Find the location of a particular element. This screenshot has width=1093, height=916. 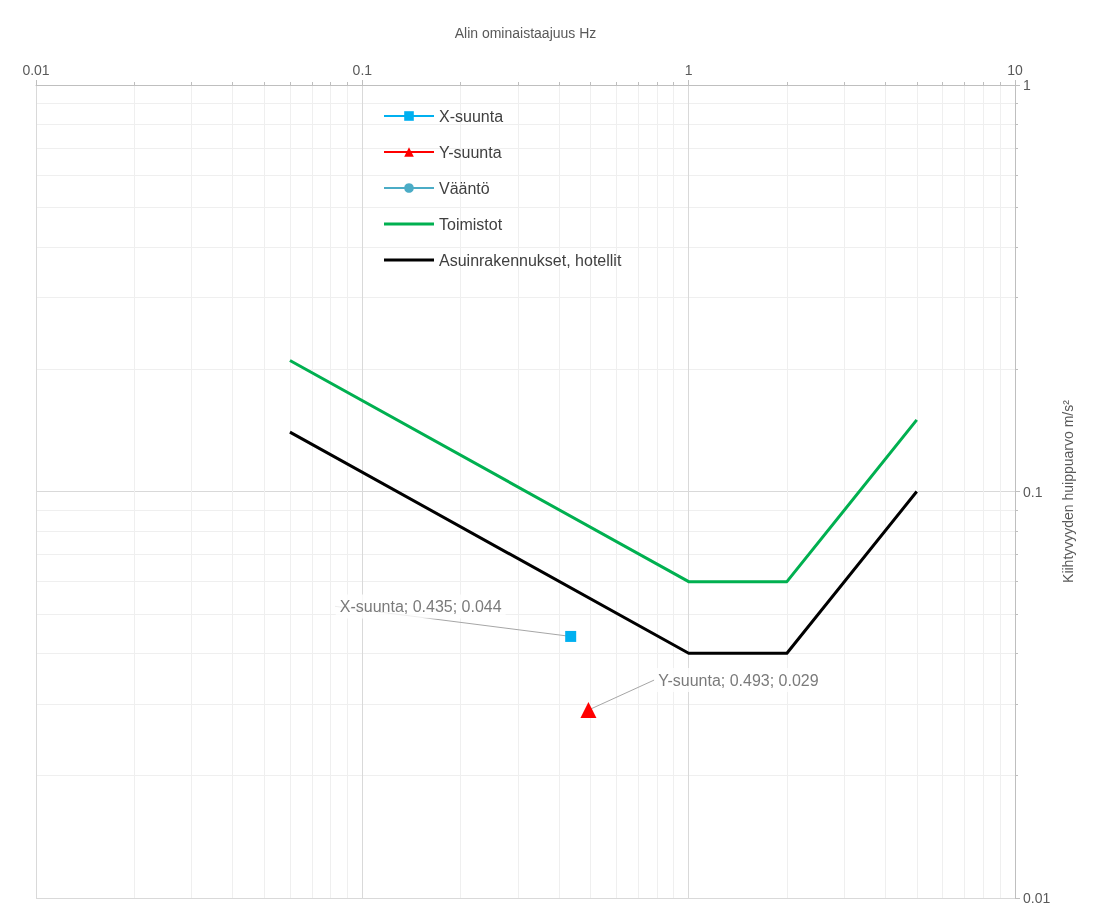

y-tick-label: 1 is located at coordinates (1027, 85).